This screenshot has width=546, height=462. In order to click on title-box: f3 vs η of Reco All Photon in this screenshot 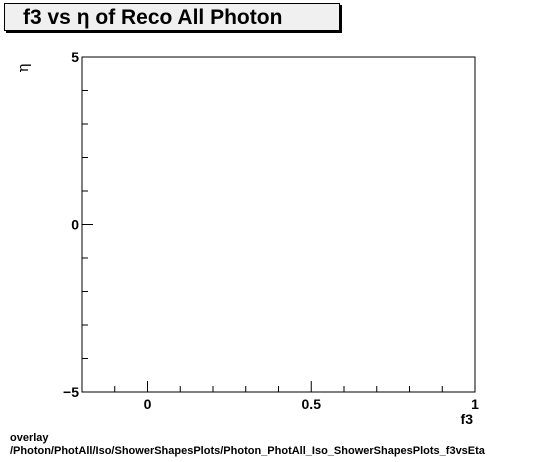, I will do `click(172, 17)`.